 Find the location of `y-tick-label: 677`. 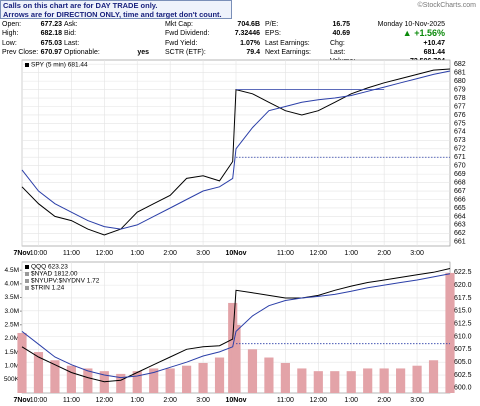

y-tick-label: 677 is located at coordinates (460, 106).